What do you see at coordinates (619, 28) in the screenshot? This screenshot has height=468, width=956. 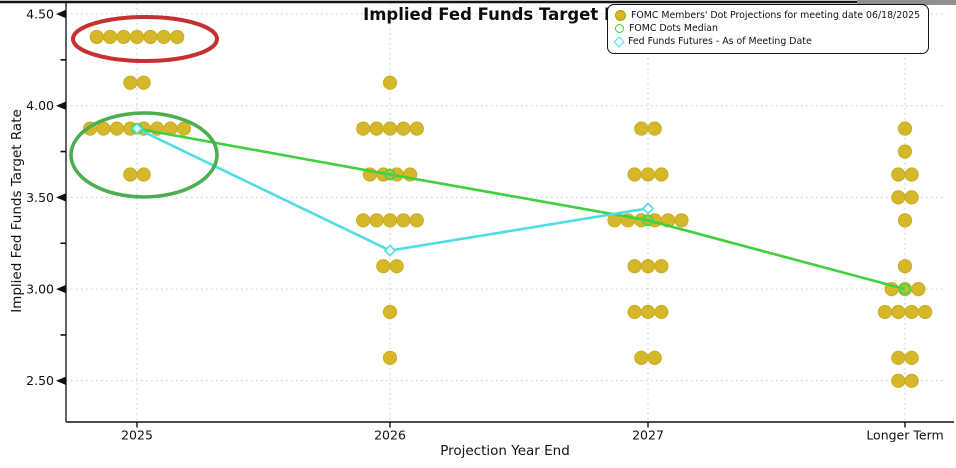 I see `open-circle-icon` at bounding box center [619, 28].